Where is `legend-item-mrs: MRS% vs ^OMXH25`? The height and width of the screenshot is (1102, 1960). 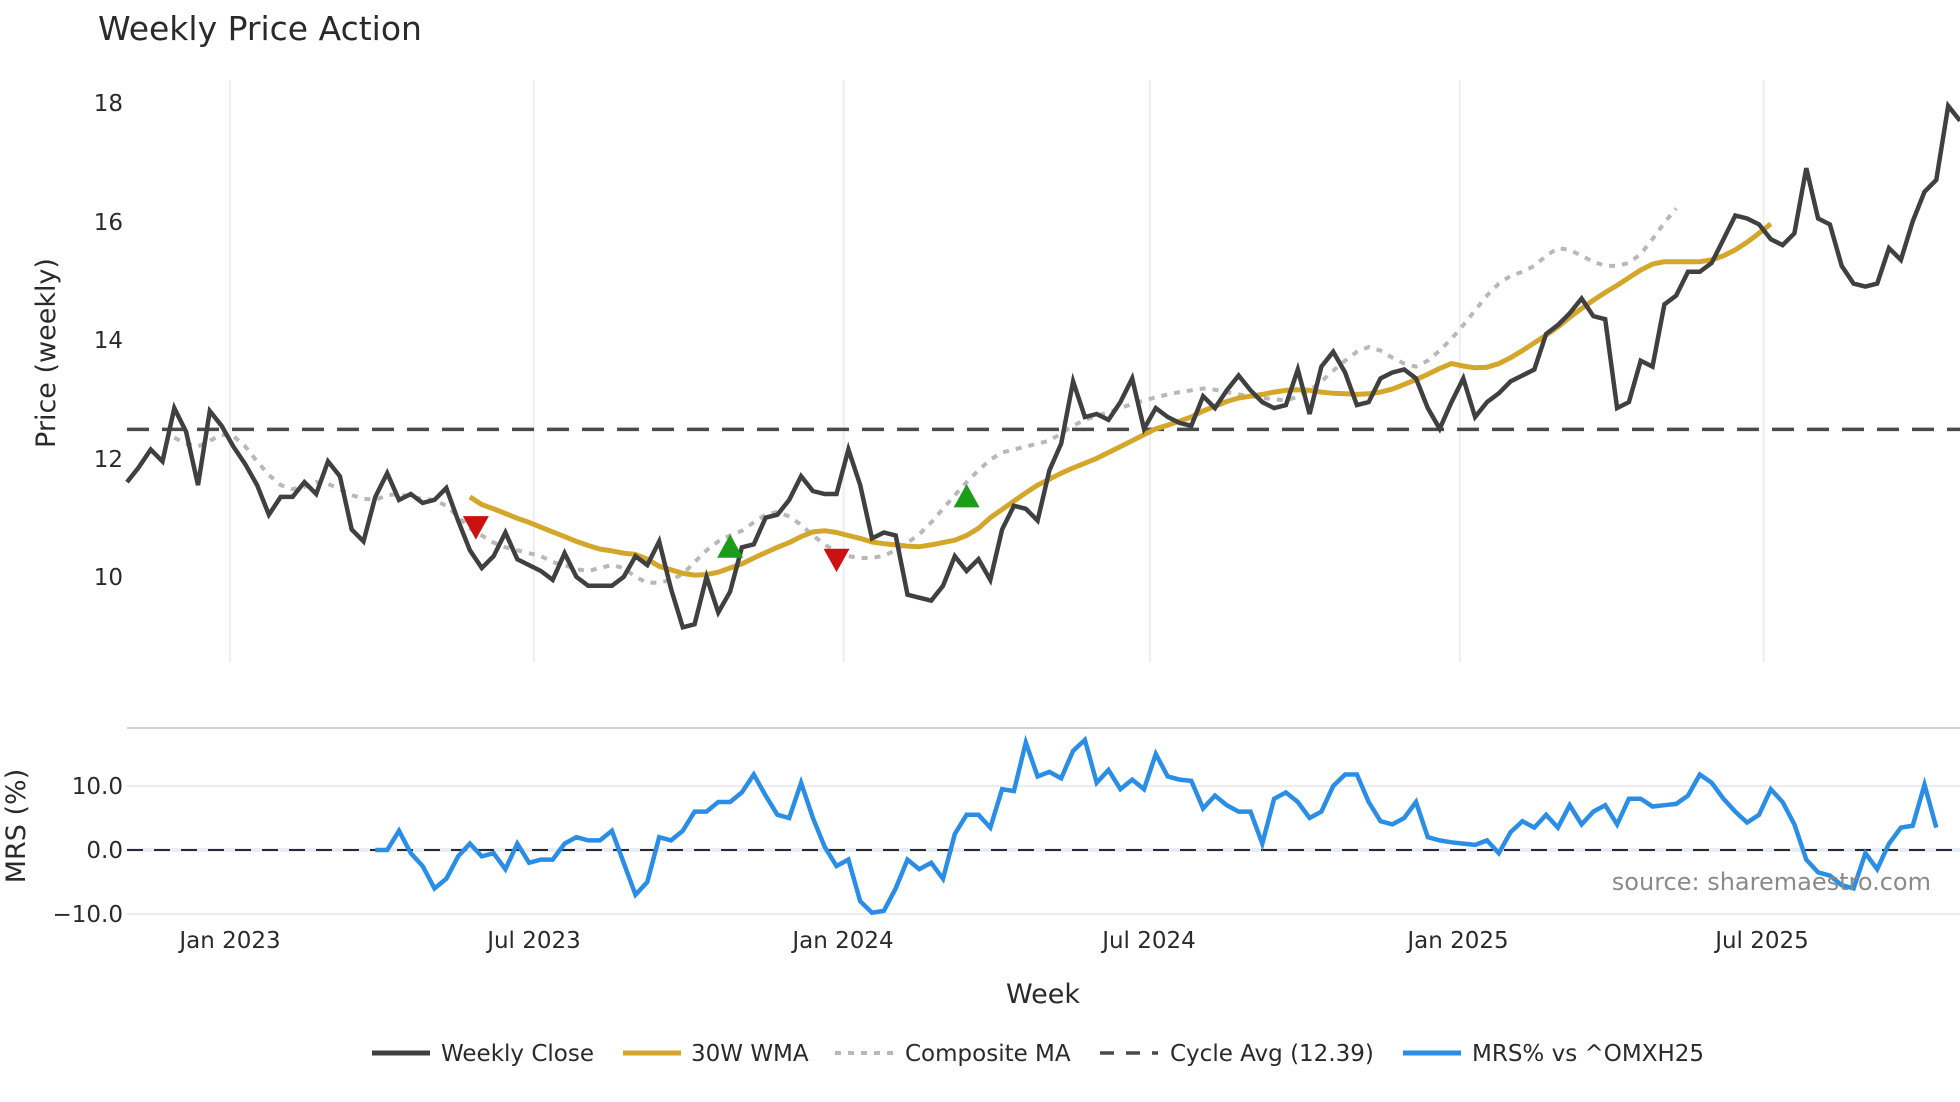 legend-item-mrs: MRS% vs ^OMXH25 is located at coordinates (1553, 1054).